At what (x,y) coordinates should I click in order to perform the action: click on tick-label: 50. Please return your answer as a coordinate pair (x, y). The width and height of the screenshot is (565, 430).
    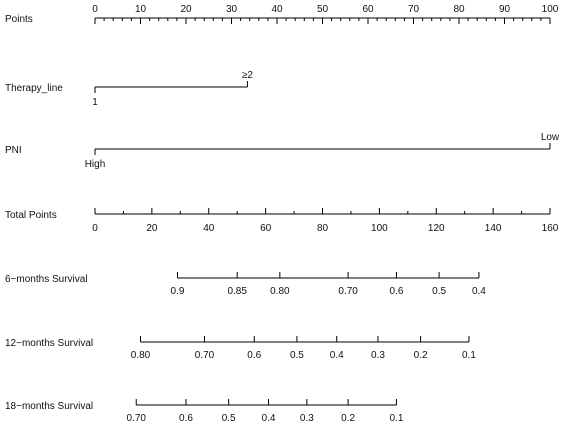
    Looking at the image, I should click on (323, 9).